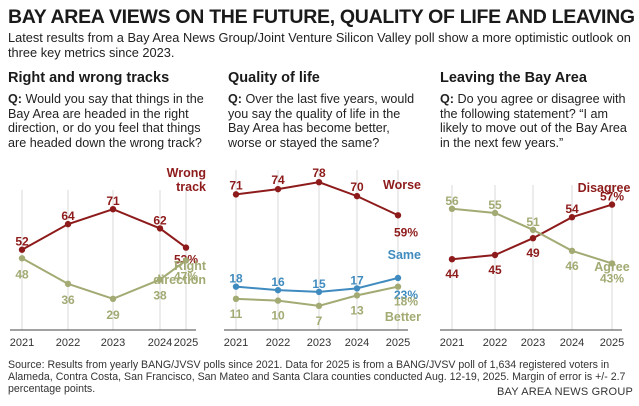  What do you see at coordinates (191, 187) in the screenshot?
I see `series-label: track` at bounding box center [191, 187].